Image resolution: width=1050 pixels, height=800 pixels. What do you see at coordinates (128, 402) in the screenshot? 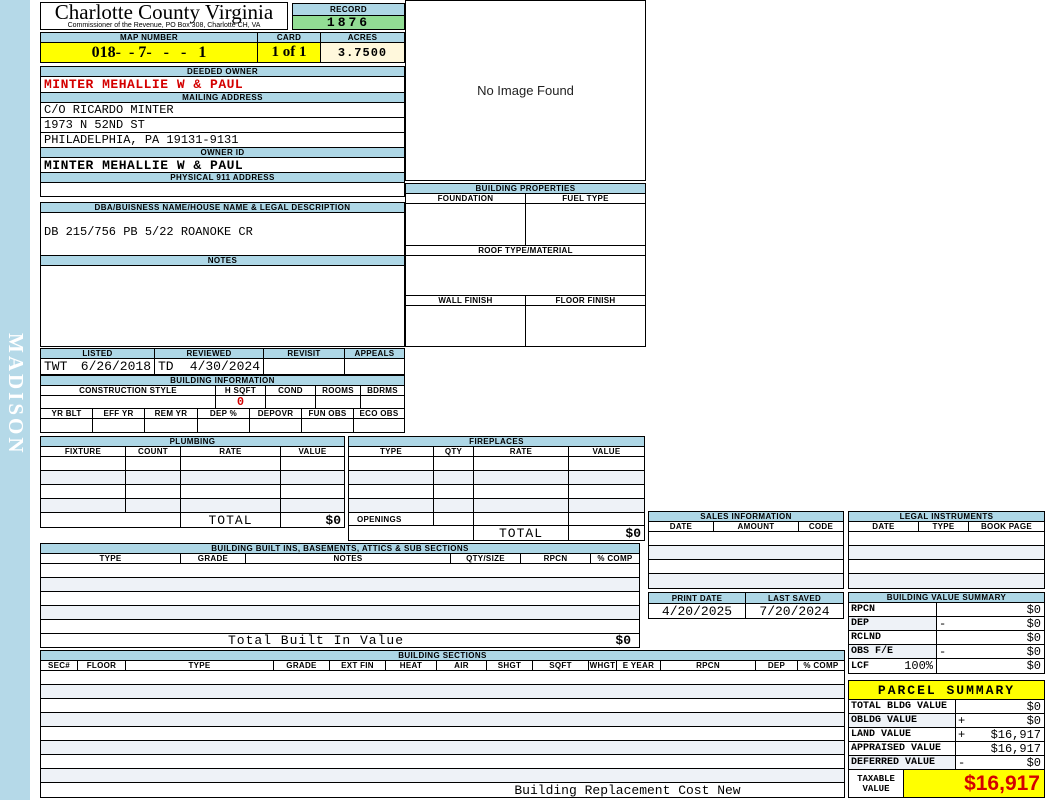
I see `construction-style-value` at bounding box center [128, 402].